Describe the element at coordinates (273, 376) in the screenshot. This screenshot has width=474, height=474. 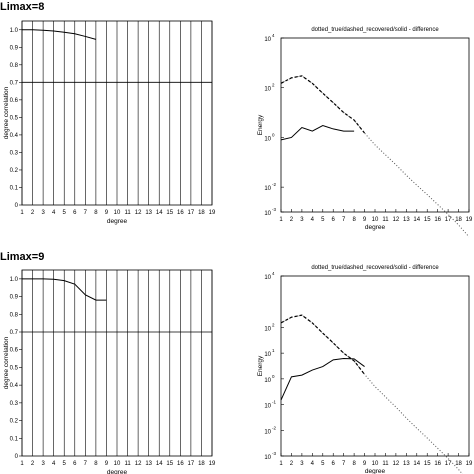
I see `y-tick-exponent: 0` at that location.